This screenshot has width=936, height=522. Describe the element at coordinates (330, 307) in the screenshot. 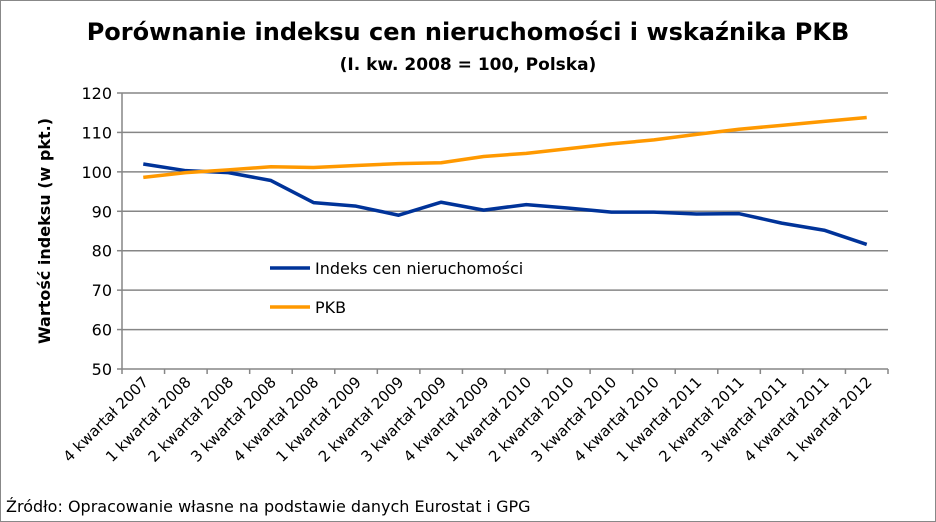

I see `legend-label: PKB` at that location.